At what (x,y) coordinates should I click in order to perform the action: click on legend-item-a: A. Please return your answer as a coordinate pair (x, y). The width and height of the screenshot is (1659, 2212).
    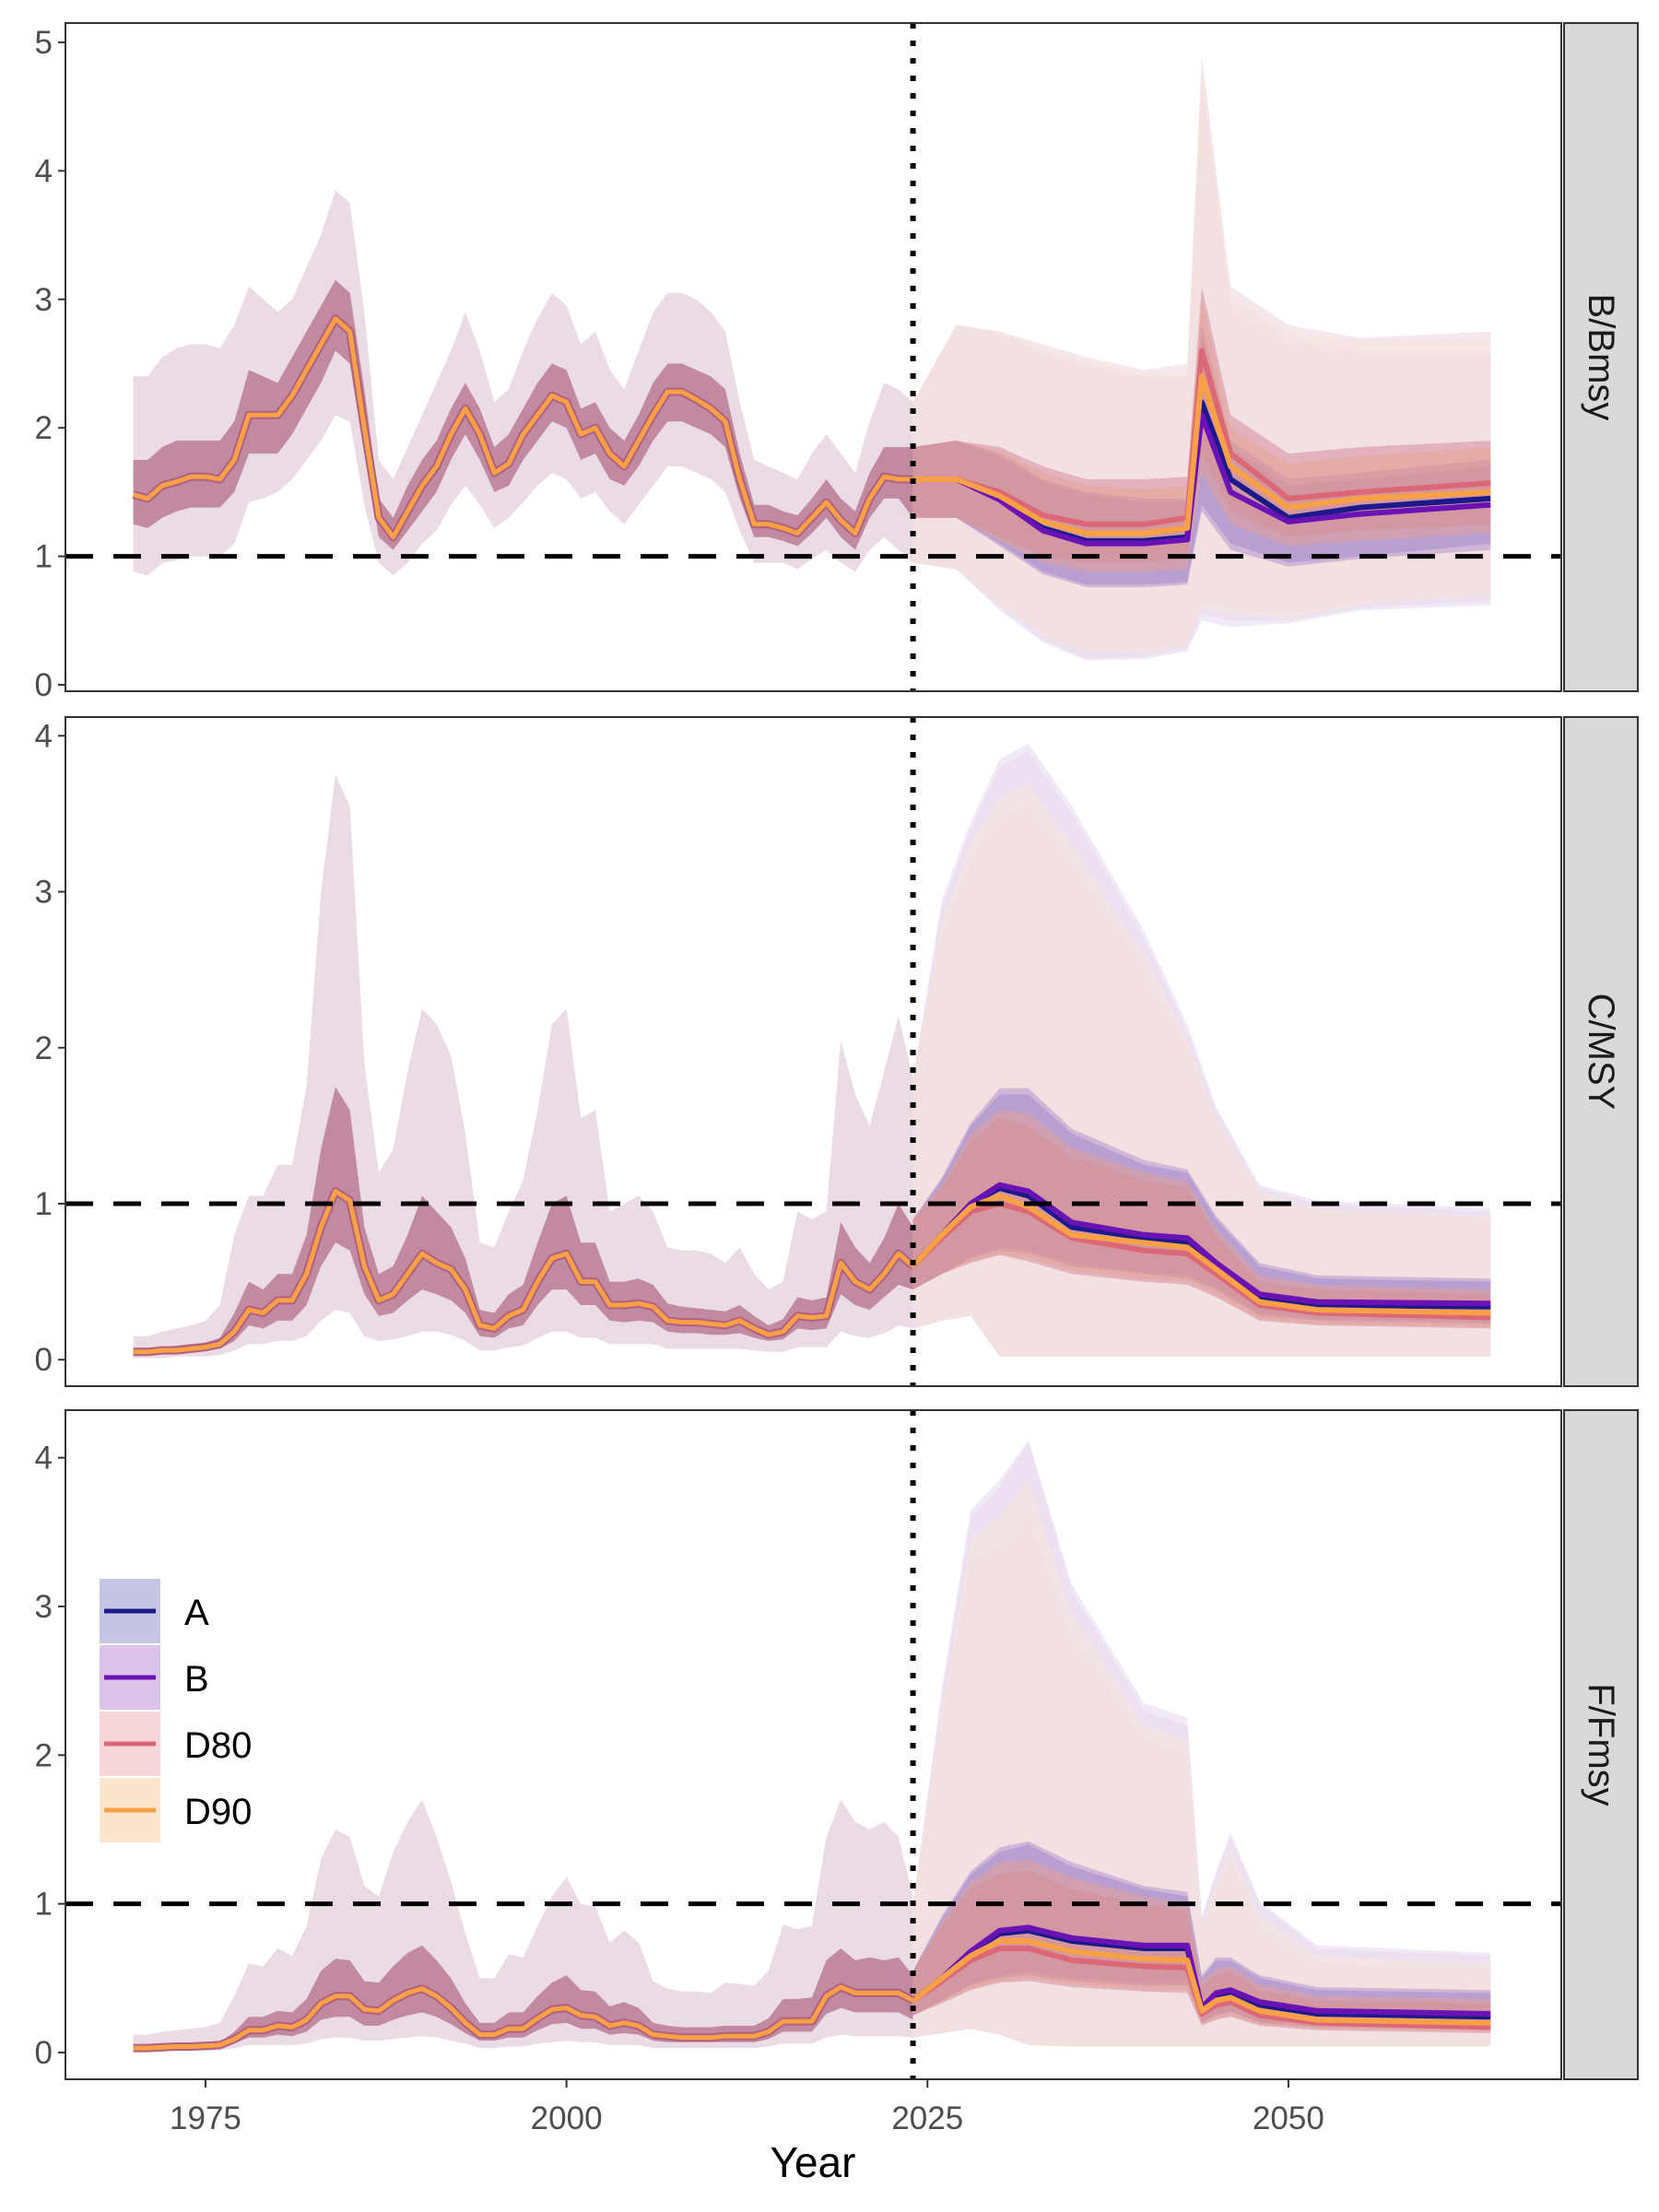
    Looking at the image, I should click on (154, 1611).